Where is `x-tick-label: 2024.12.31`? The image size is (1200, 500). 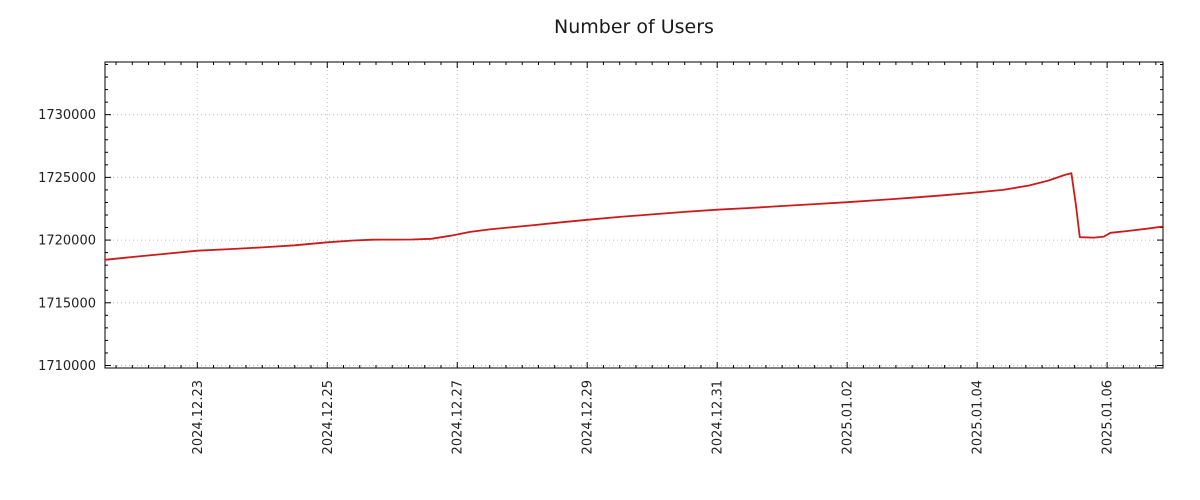 x-tick-label: 2024.12.31 is located at coordinates (718, 417).